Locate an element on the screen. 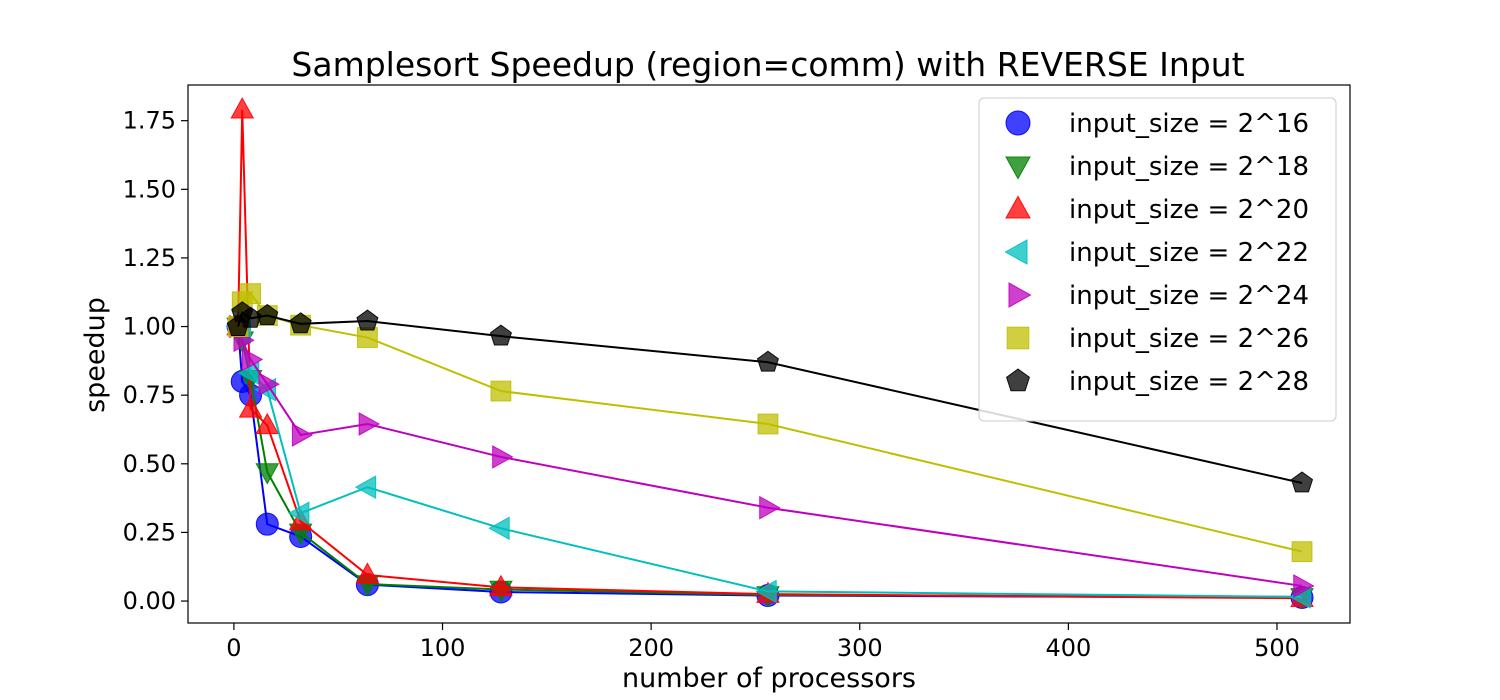 This screenshot has height=700, width=1500. y-tick-label: 1.00 is located at coordinates (149, 327).